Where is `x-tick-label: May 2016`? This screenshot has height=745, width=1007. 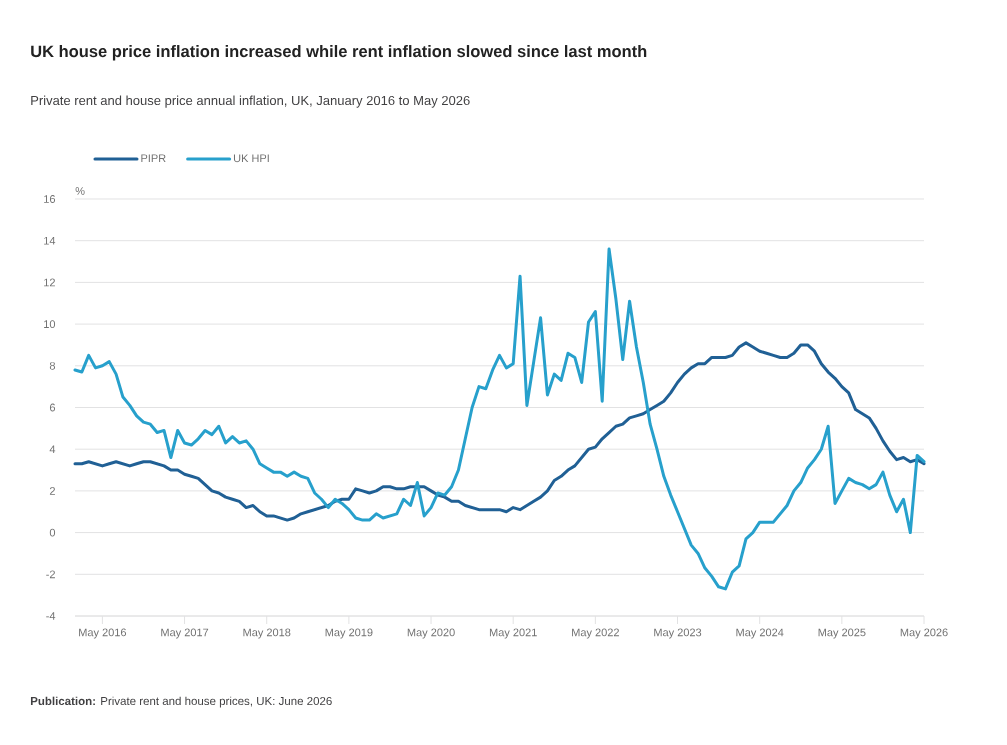 x-tick-label: May 2016 is located at coordinates (103, 633).